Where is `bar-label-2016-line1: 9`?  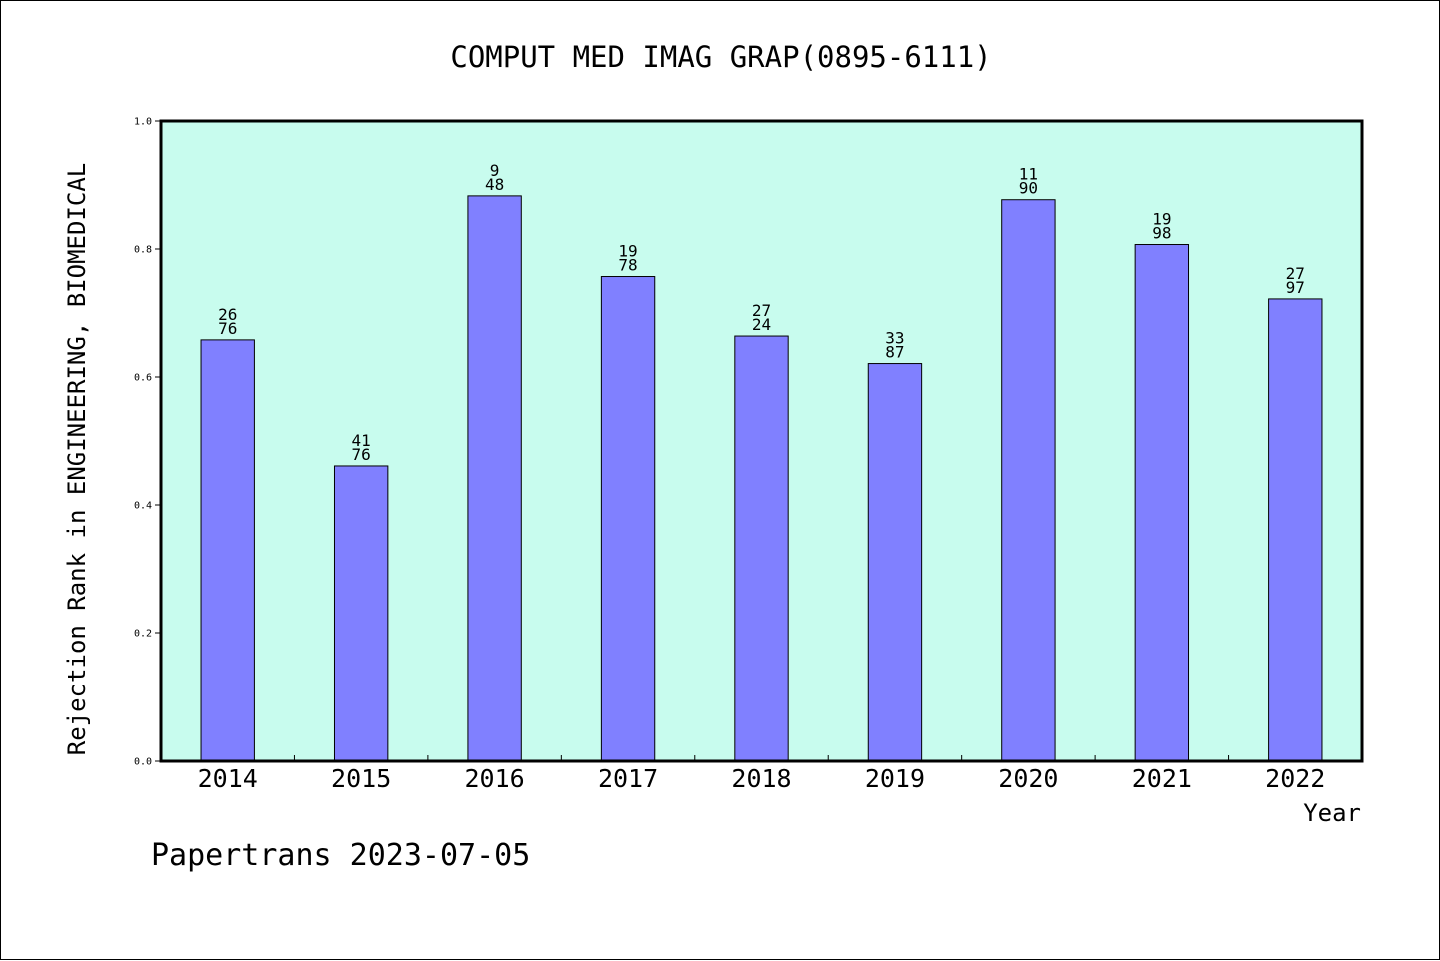
bar-label-2016-line1: 9 is located at coordinates (495, 170).